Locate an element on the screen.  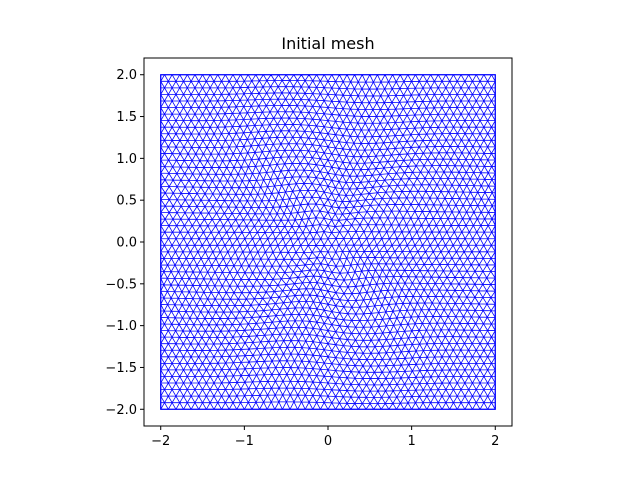
x-tick-label: 2 is located at coordinates (495, 441).